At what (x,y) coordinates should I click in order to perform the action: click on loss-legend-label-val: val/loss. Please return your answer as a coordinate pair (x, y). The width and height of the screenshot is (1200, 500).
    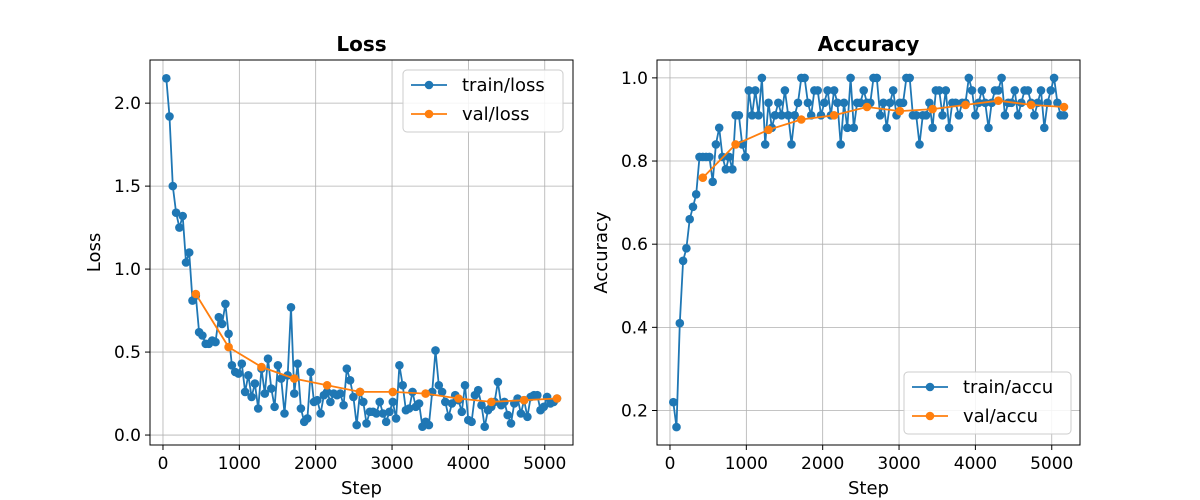
    Looking at the image, I should click on (496, 114).